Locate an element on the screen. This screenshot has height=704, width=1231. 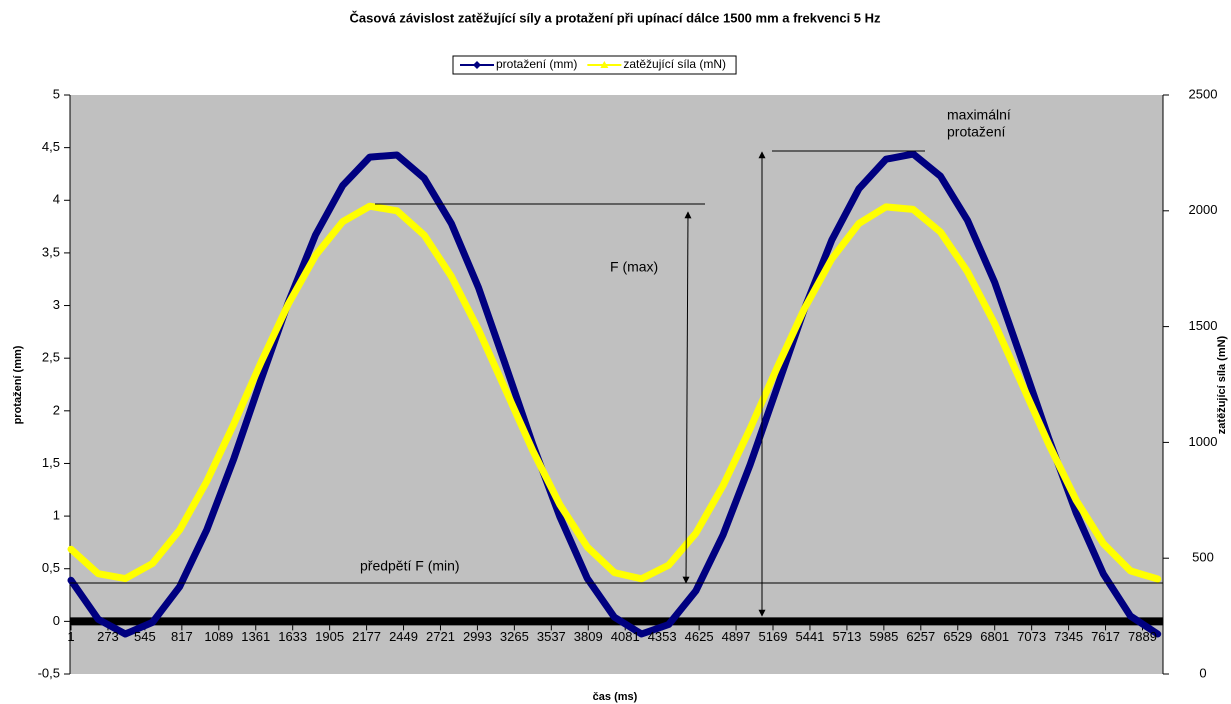
y-tick-label: 1,5 is located at coordinates (51, 462).